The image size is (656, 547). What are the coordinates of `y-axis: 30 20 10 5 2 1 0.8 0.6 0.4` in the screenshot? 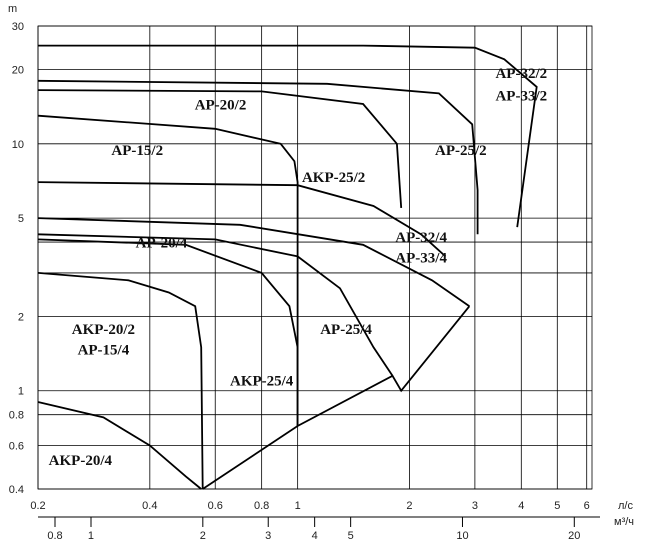 It's located at (16, 258).